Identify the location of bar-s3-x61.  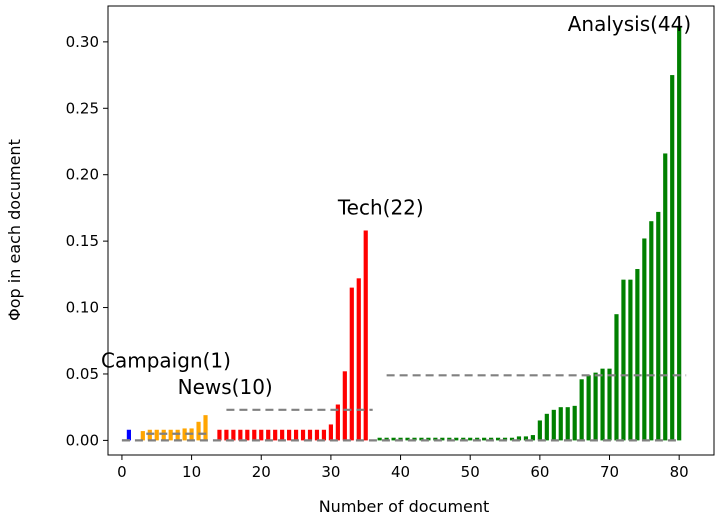
(546, 427).